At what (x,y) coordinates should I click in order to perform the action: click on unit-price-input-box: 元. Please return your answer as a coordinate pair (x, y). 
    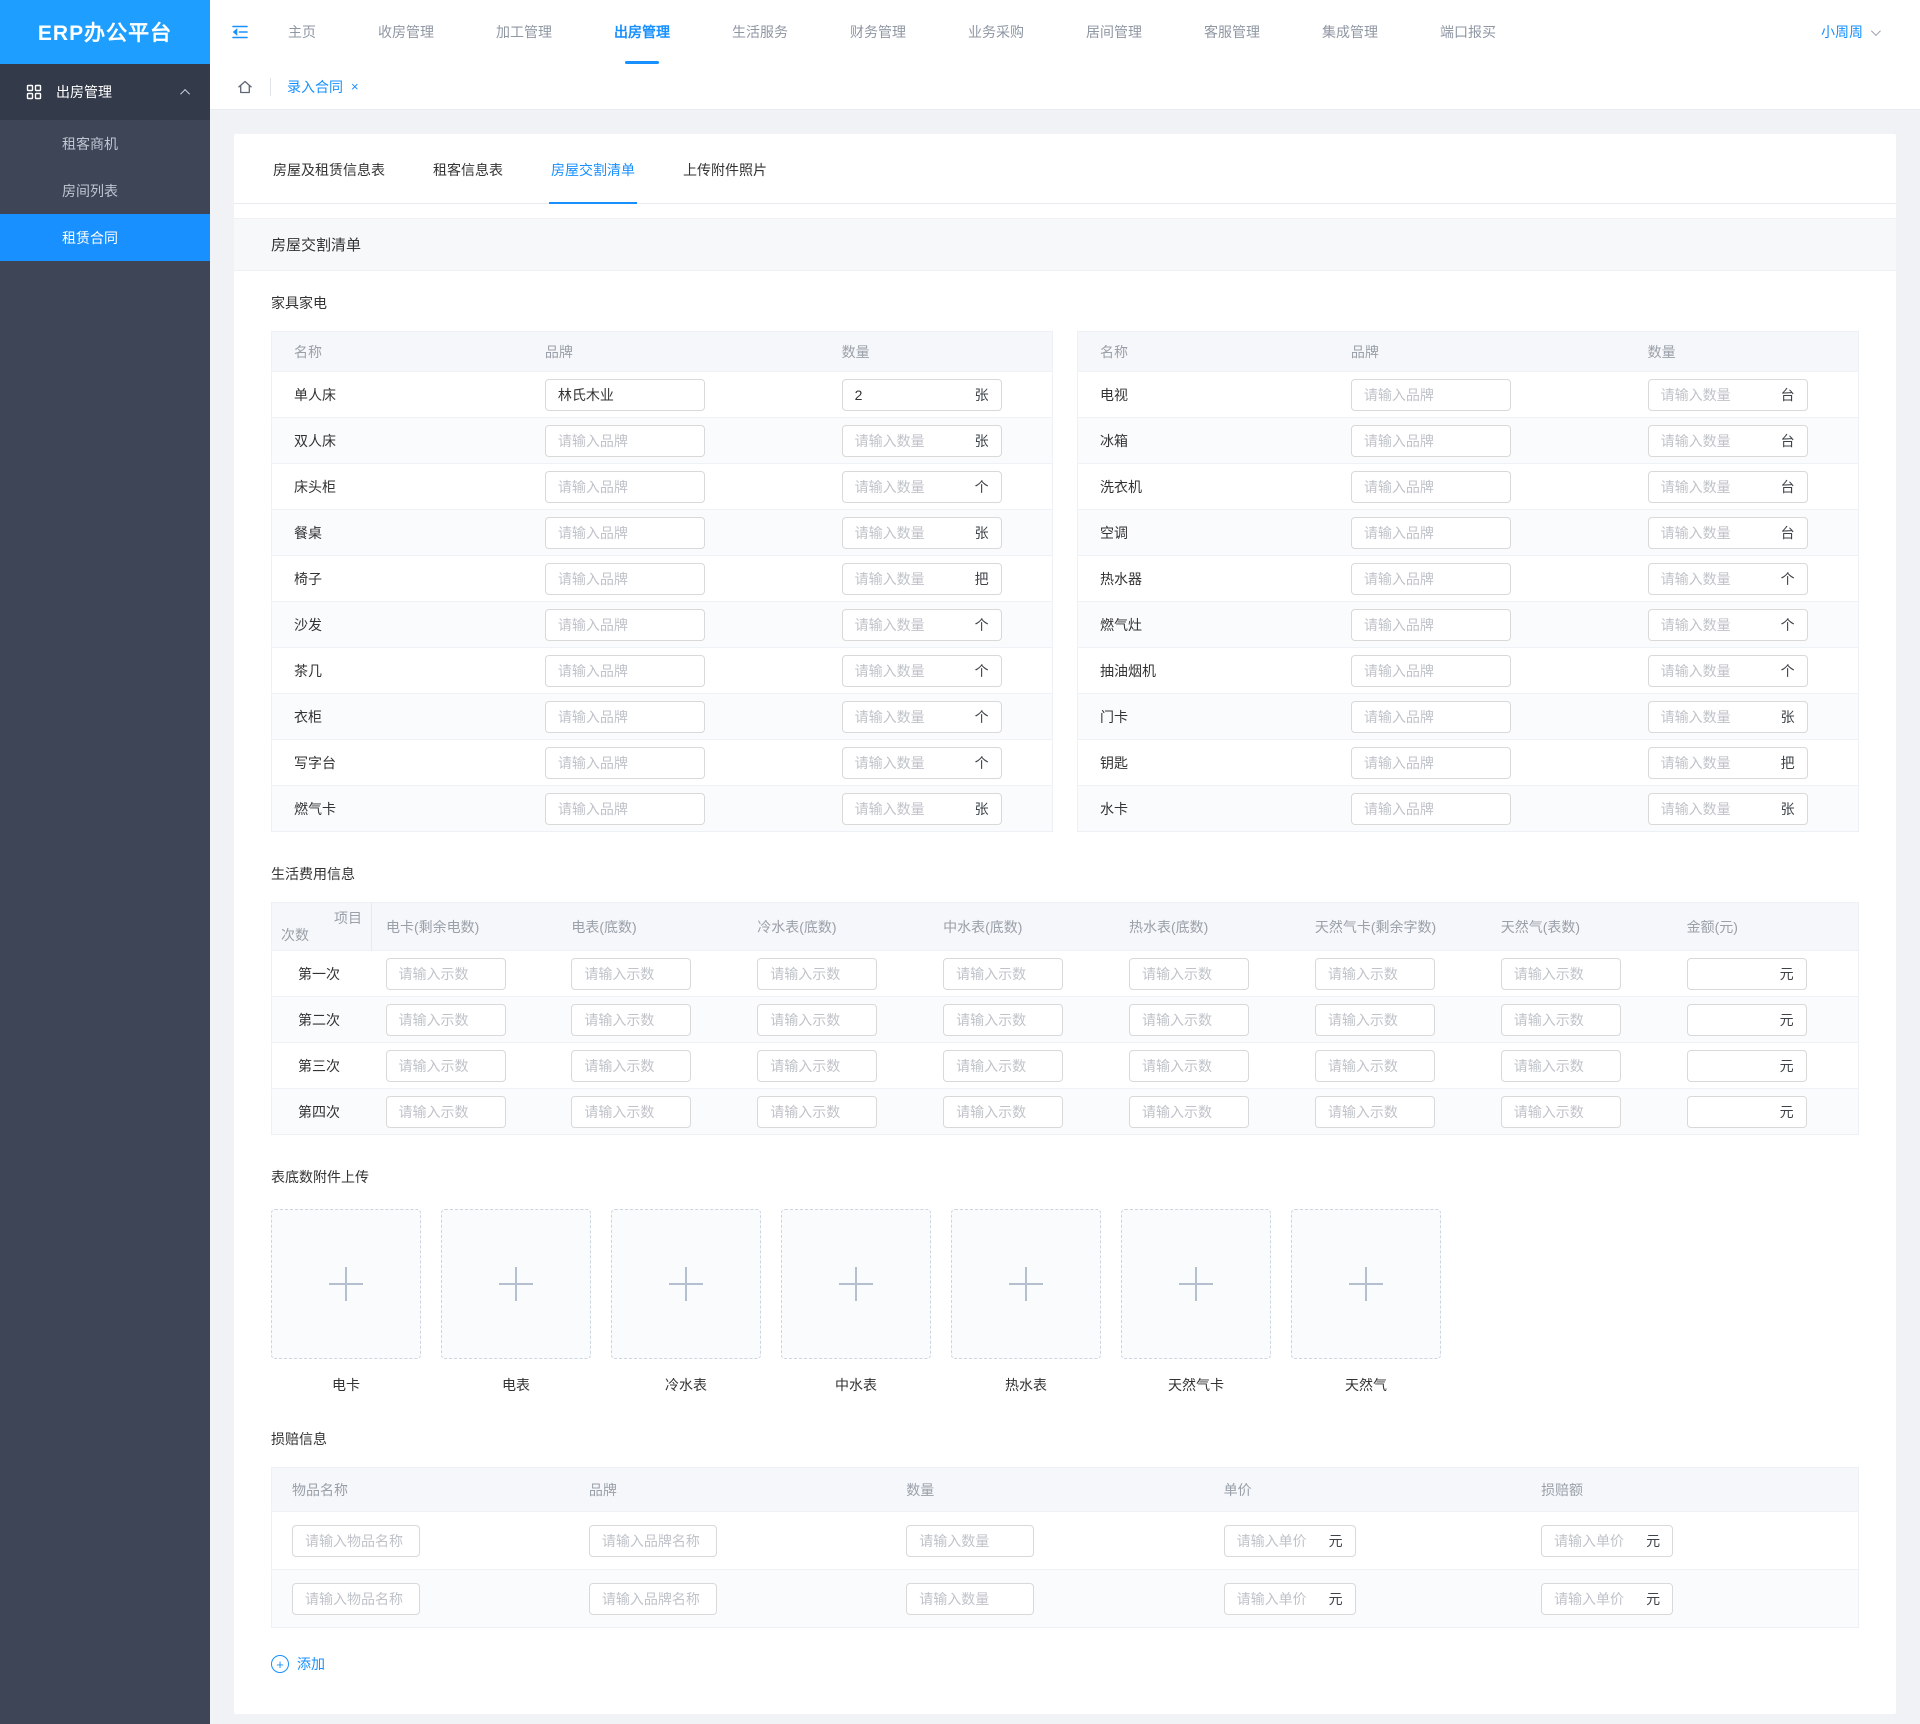
    Looking at the image, I should click on (1289, 1540).